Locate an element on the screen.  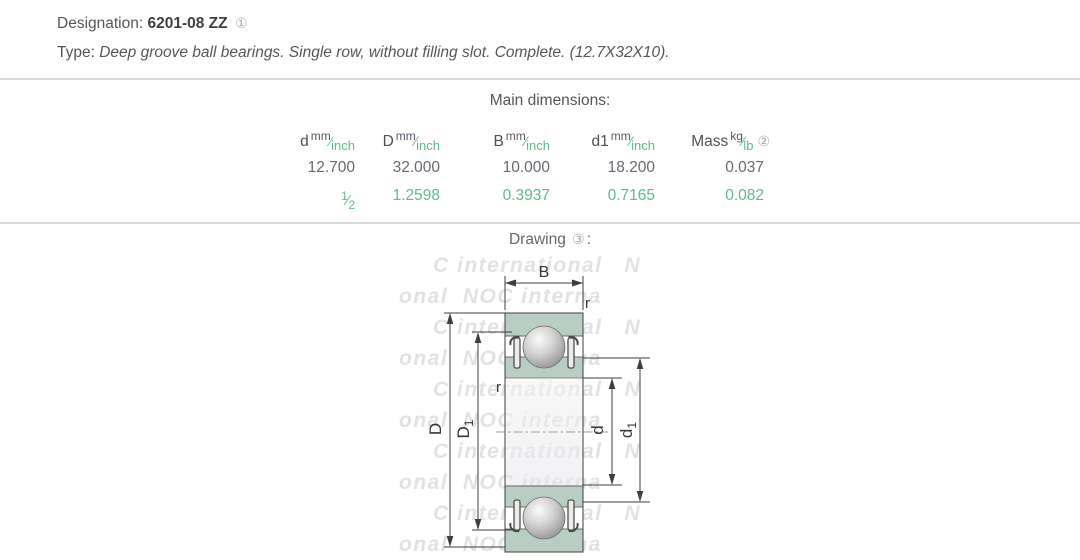
table-row-mm: 12.700 32.000 10.000 18.200 0.037 is located at coordinates (507, 168).